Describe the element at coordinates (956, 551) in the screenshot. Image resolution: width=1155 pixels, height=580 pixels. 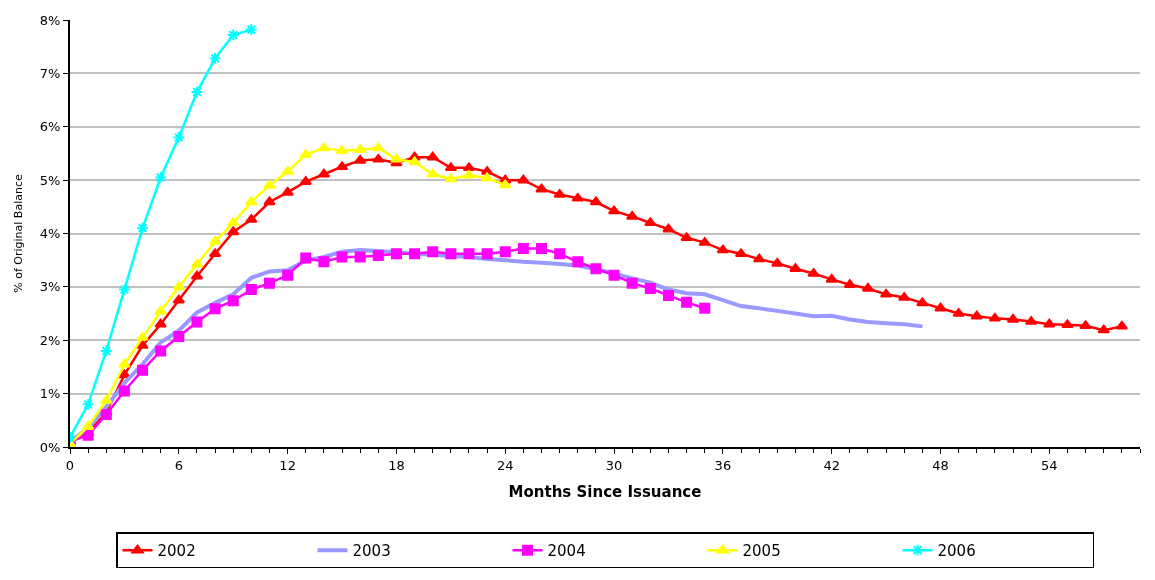
I see `legend-label: 2006` at that location.